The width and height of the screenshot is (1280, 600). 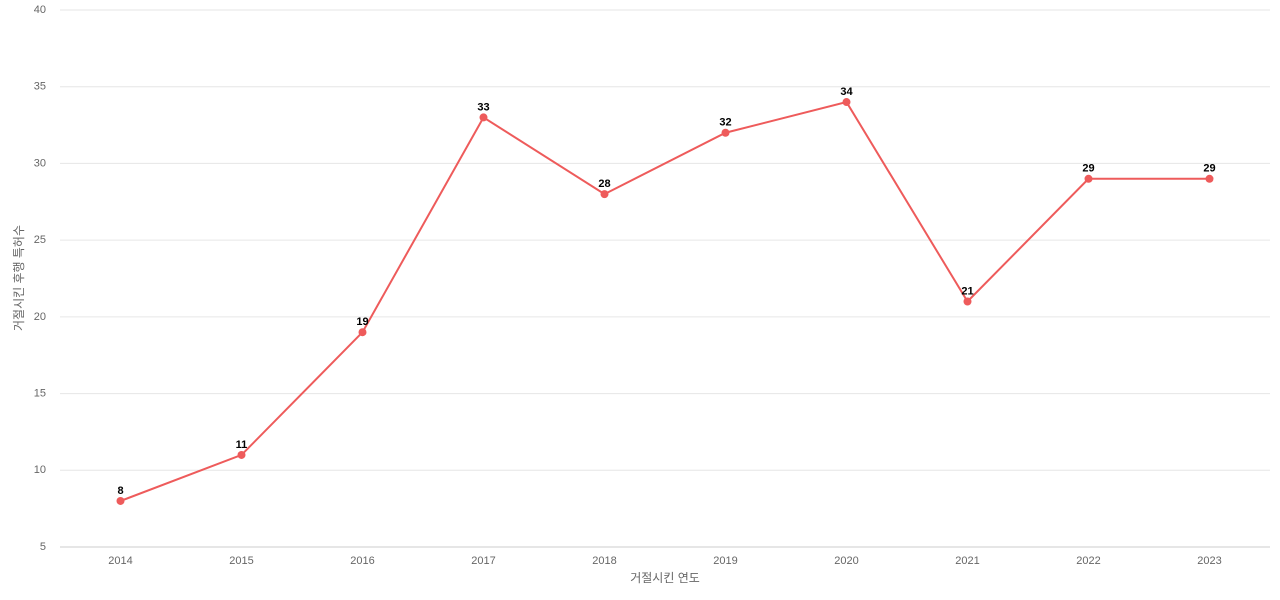 I want to click on x-axis-title: 거절시킨 연도, so click(x=665, y=578).